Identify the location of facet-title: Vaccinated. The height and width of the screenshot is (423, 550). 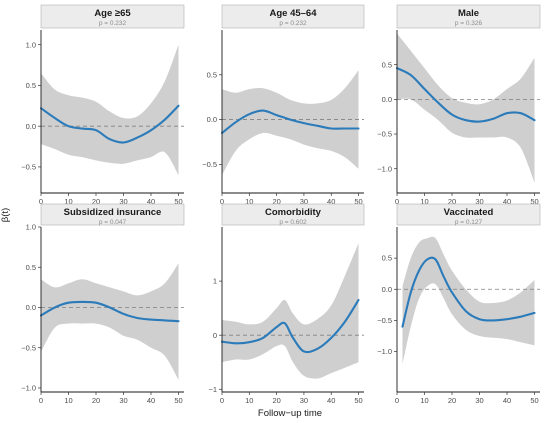
(469, 212).